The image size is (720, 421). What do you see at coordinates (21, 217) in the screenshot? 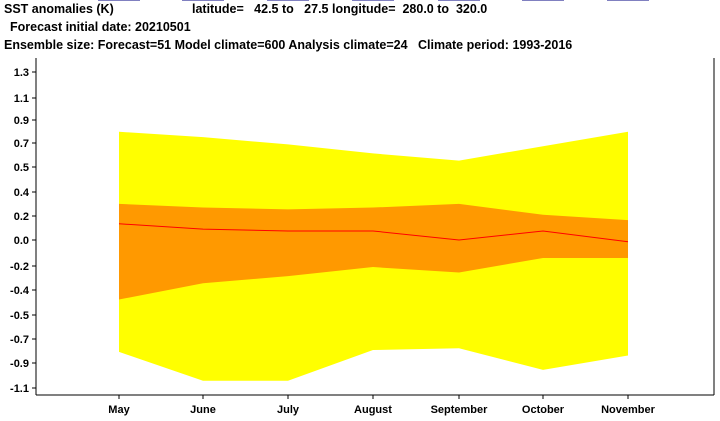
I see `y-tick-label: 0.2` at bounding box center [21, 217].